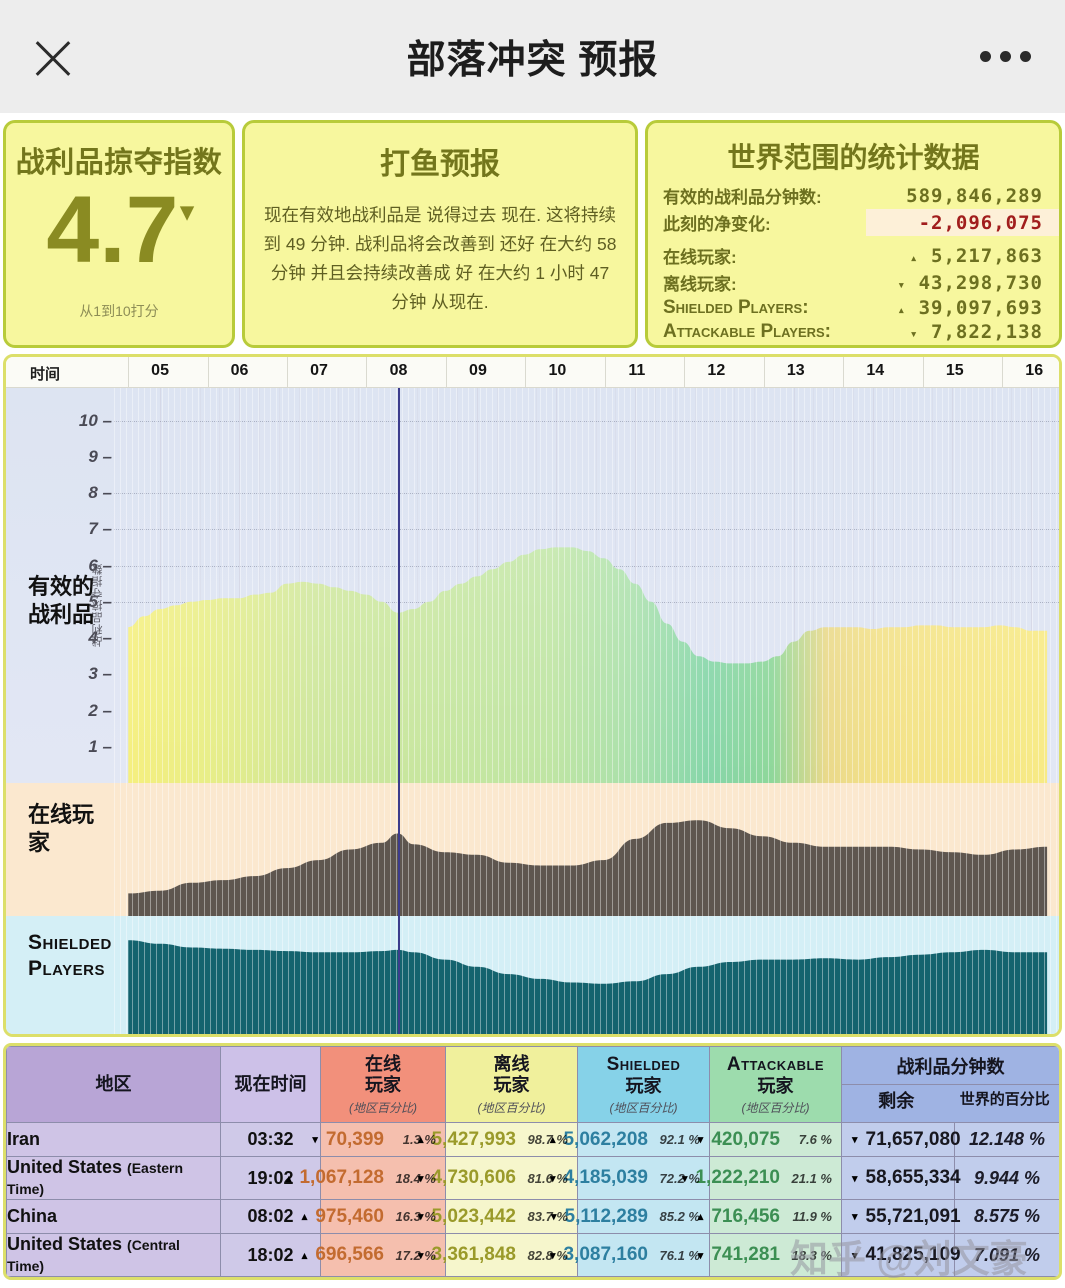 This screenshot has width=1065, height=1288. Describe the element at coordinates (100, 493) in the screenshot. I see `loot-y-tick-8: 8` at that location.